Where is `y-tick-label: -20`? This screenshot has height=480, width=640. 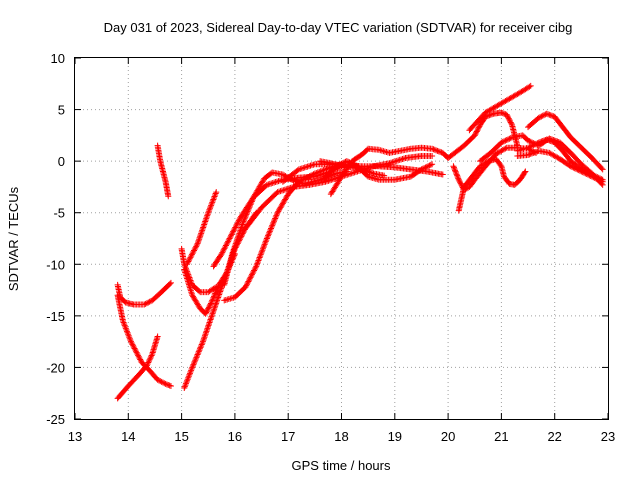
y-tick-label: -20 is located at coordinates (55, 367).